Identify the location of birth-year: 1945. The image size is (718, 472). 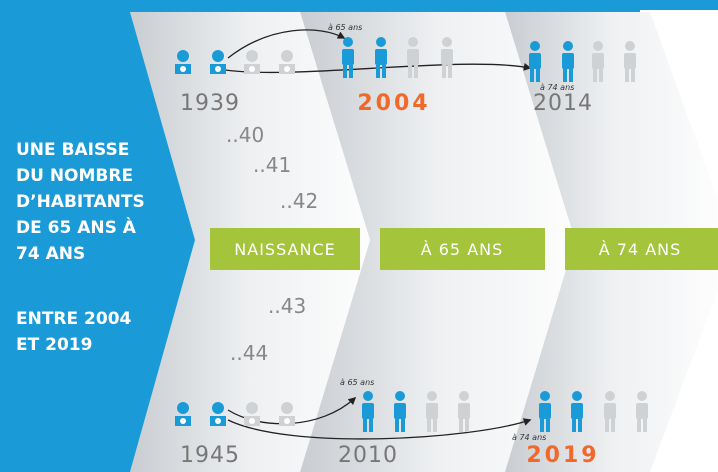
(210, 455).